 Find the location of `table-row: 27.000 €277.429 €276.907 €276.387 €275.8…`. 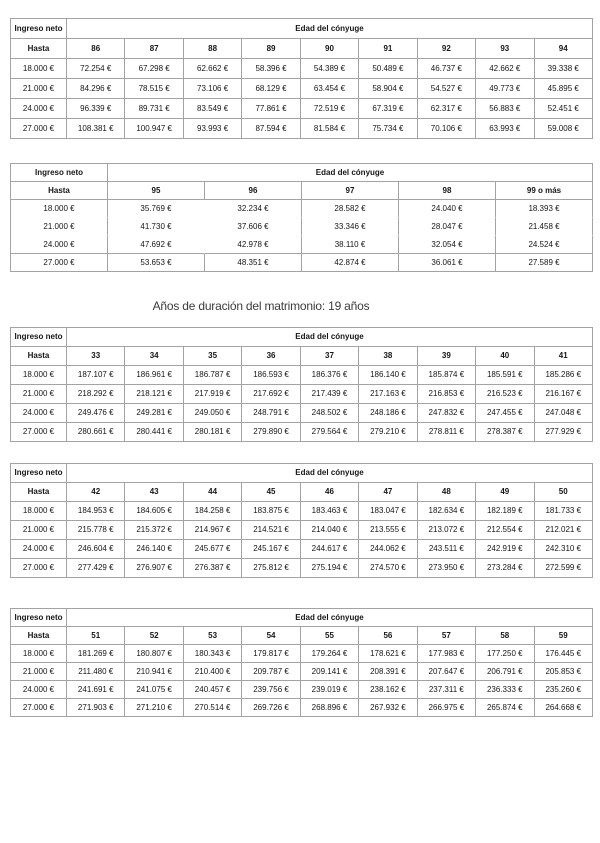

table-row: 27.000 €277.429 €276.907 €276.387 €275.8… is located at coordinates (302, 568).